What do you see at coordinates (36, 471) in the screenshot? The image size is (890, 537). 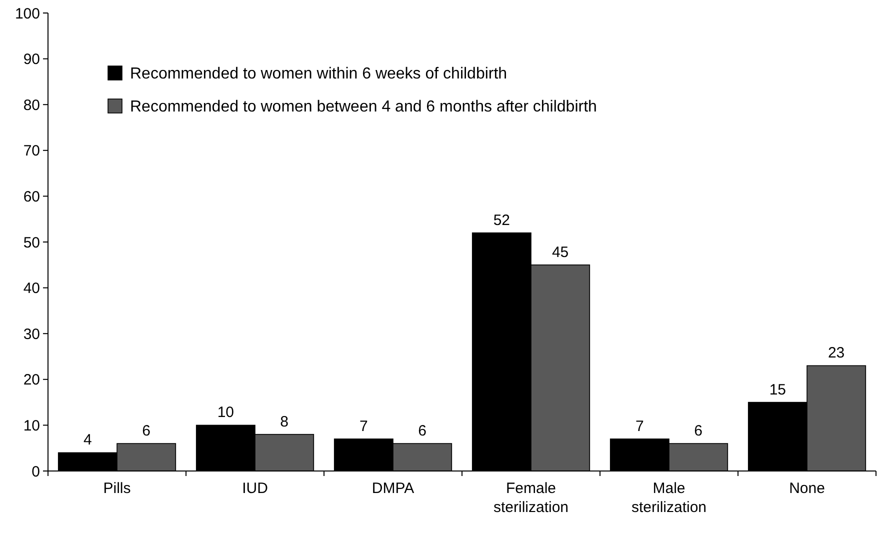 I see `y-tick-label: 0` at bounding box center [36, 471].